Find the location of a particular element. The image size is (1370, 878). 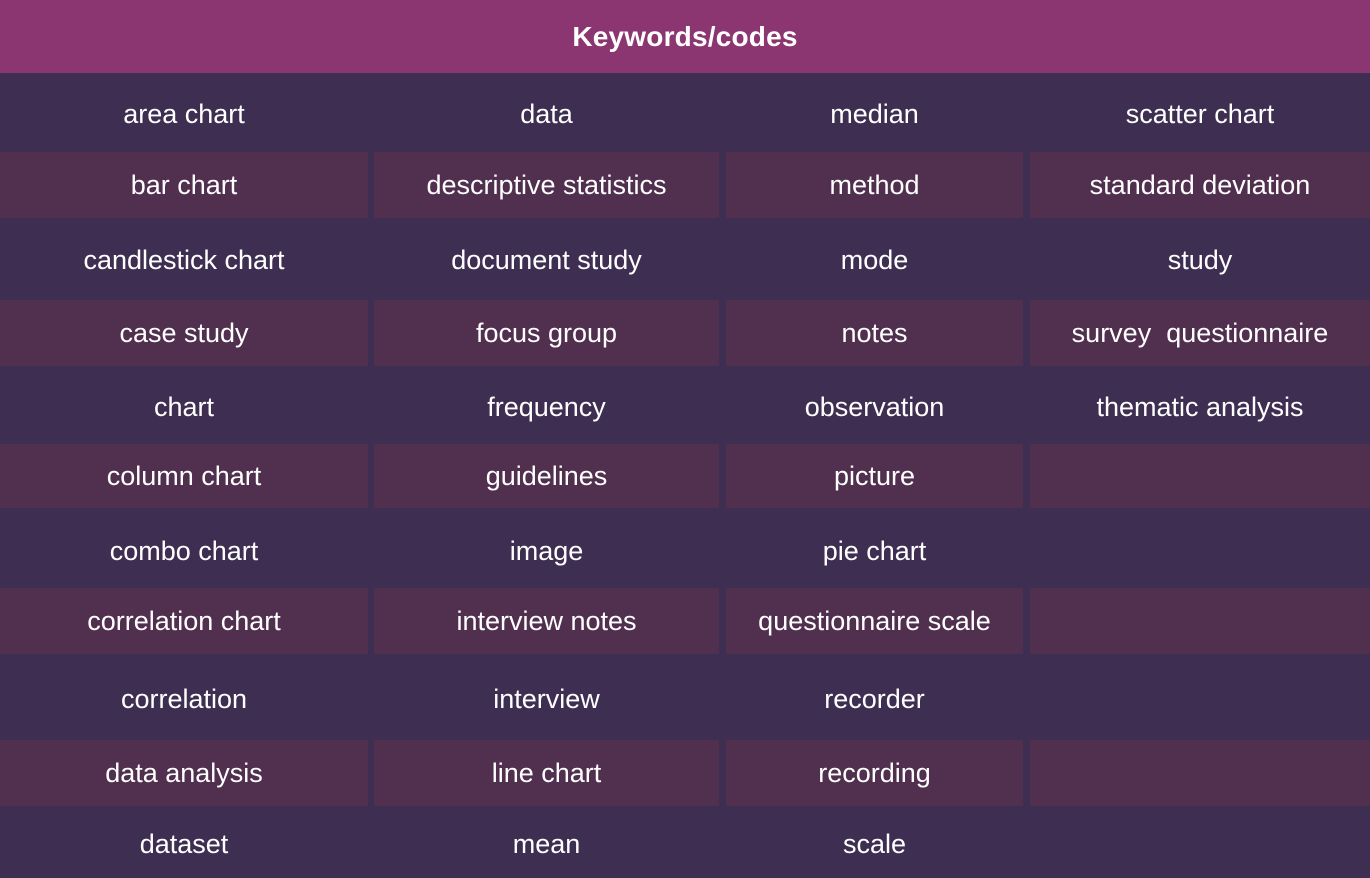

table-cell: combo chart is located at coordinates (184, 551).